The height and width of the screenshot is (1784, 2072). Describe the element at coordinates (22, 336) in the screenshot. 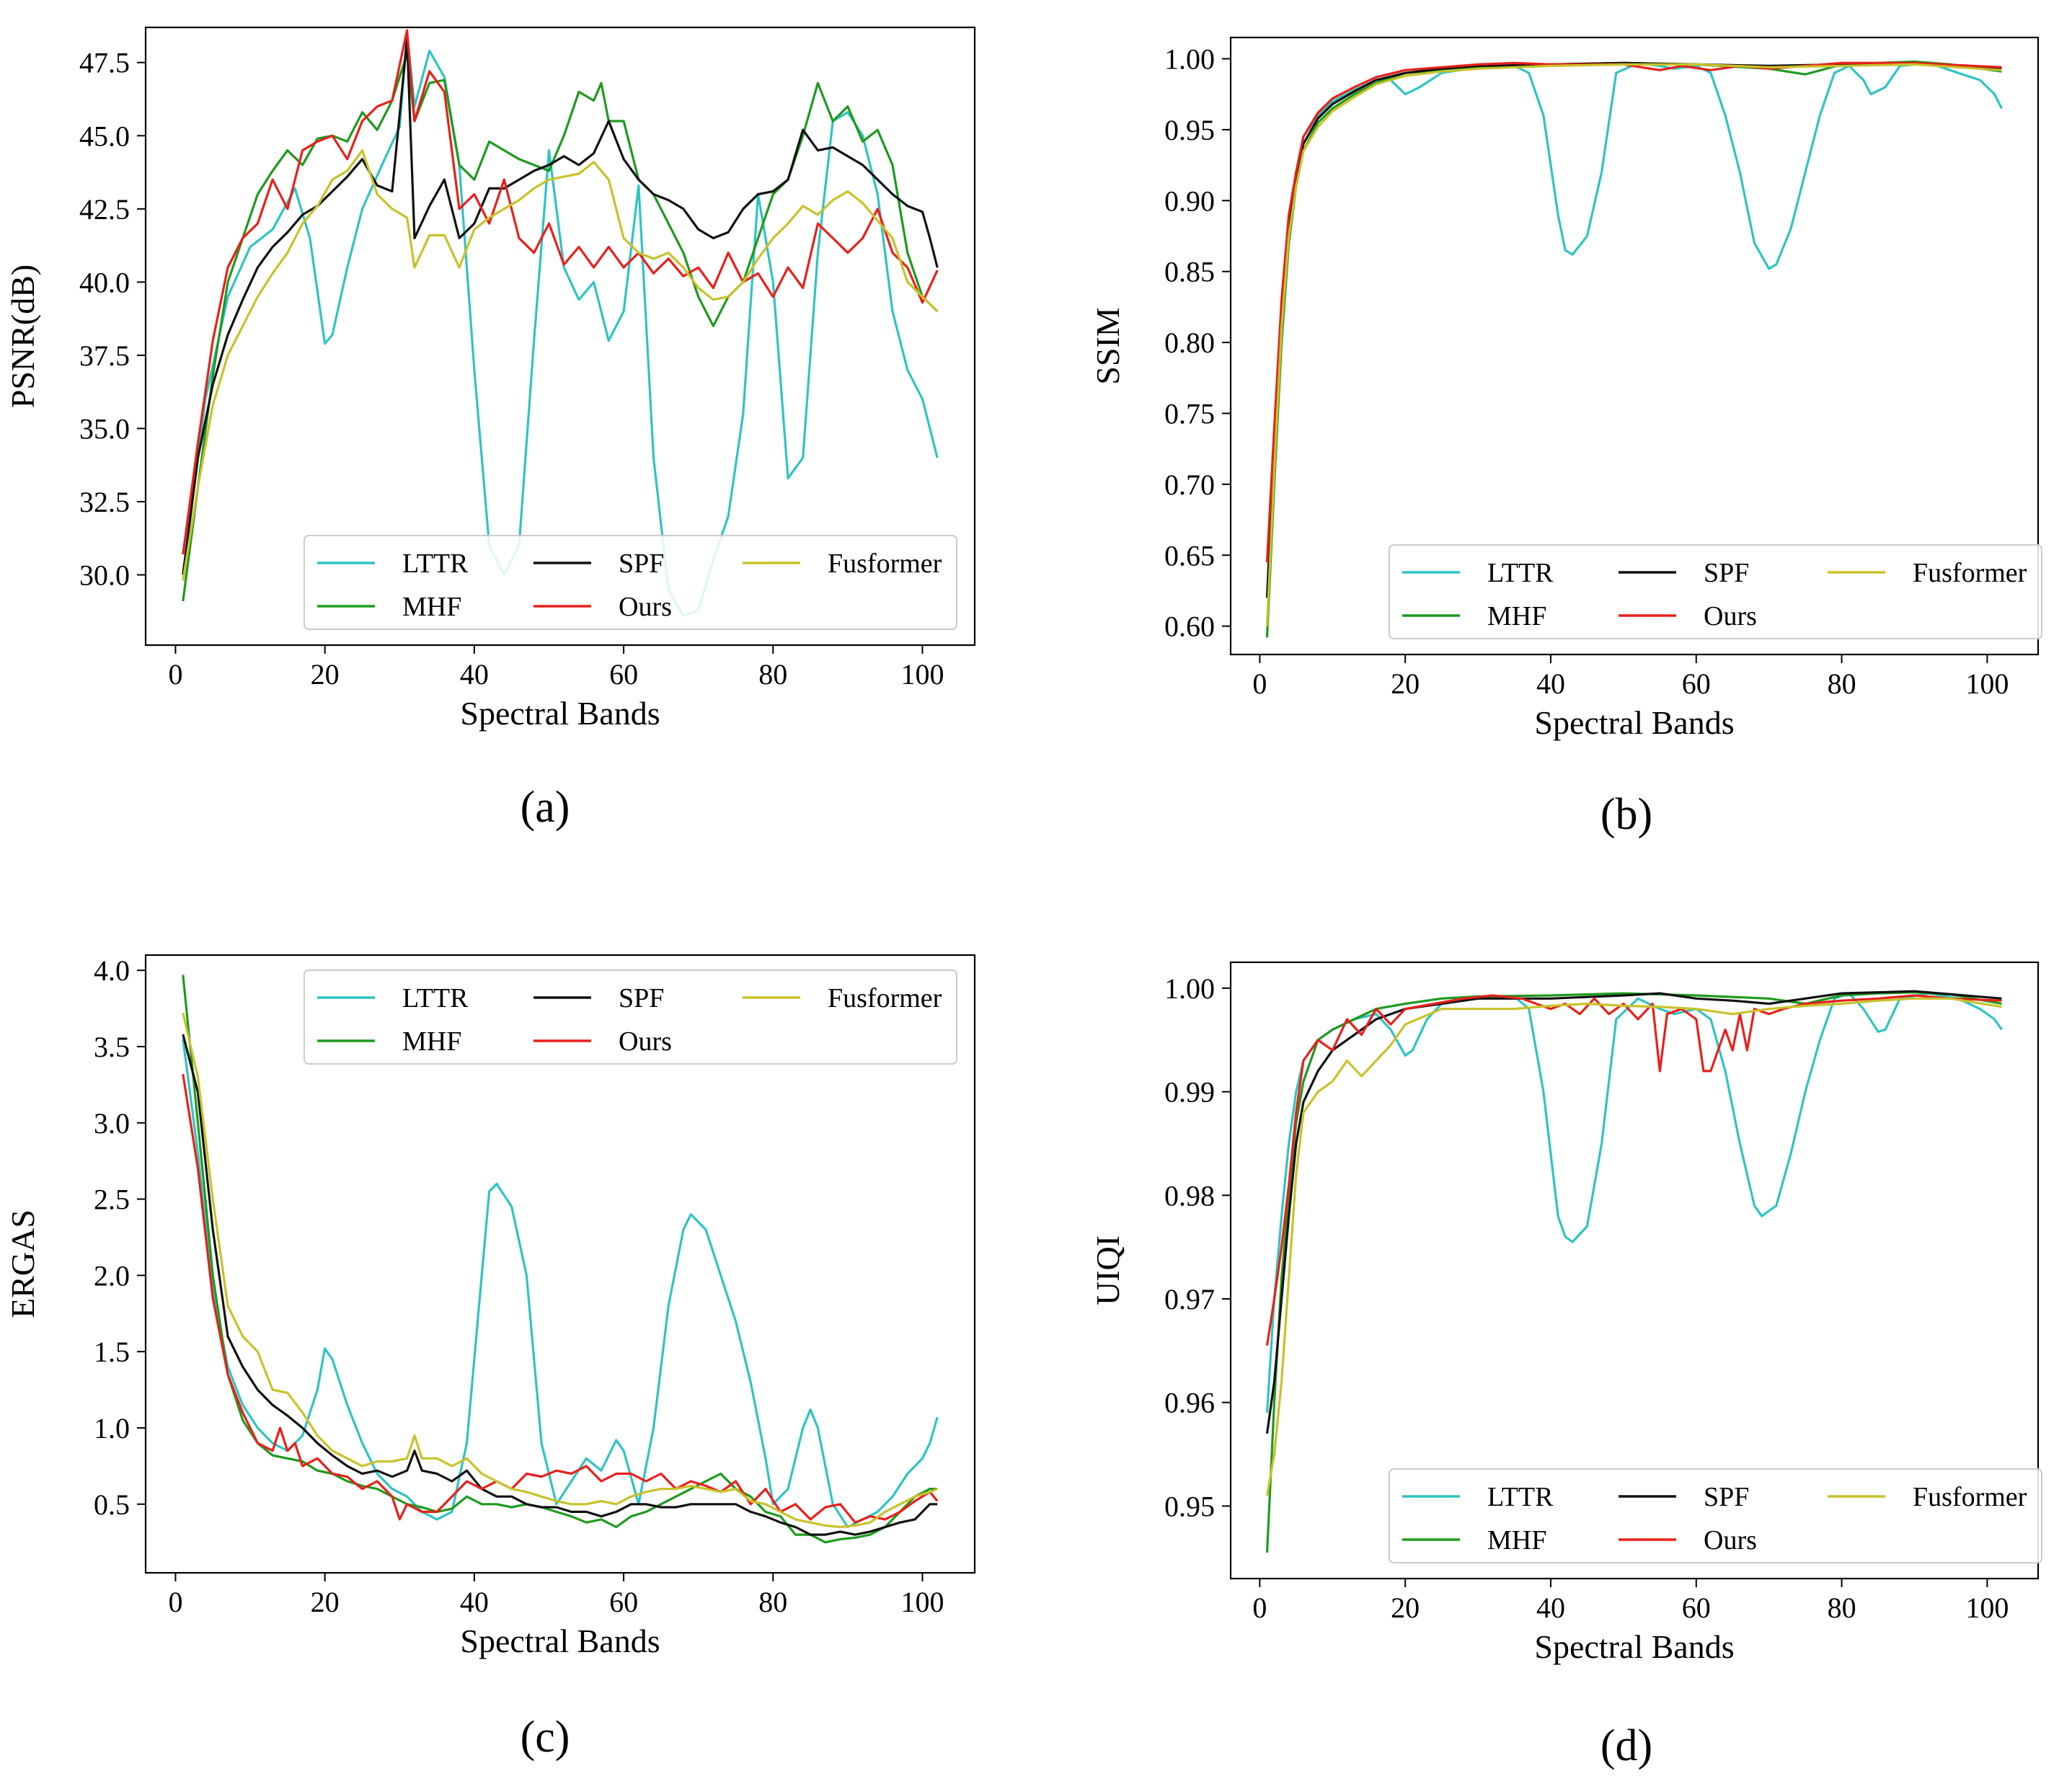

I see `y-axis-label: PSNR(dB)` at that location.